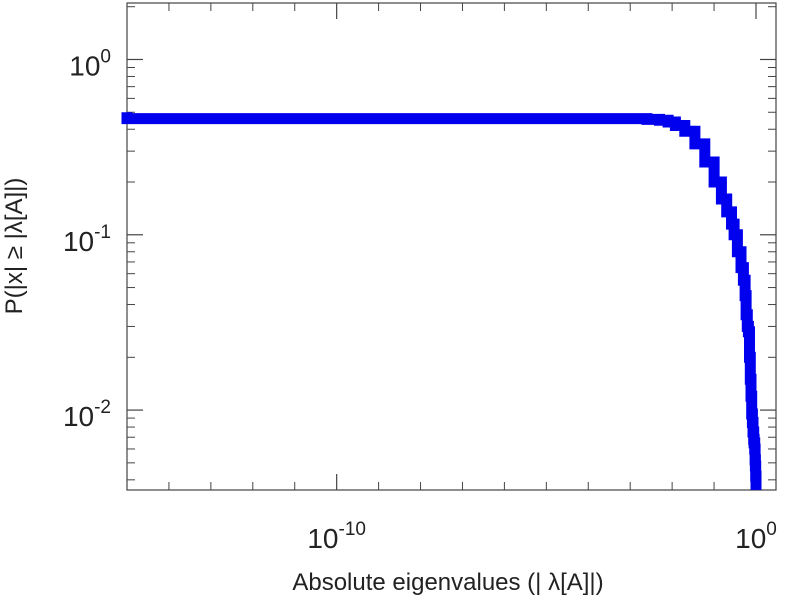 Image resolution: width=798 pixels, height=600 pixels. What do you see at coordinates (336, 536) in the screenshot?
I see `x-tick-label: 10-10` at bounding box center [336, 536].